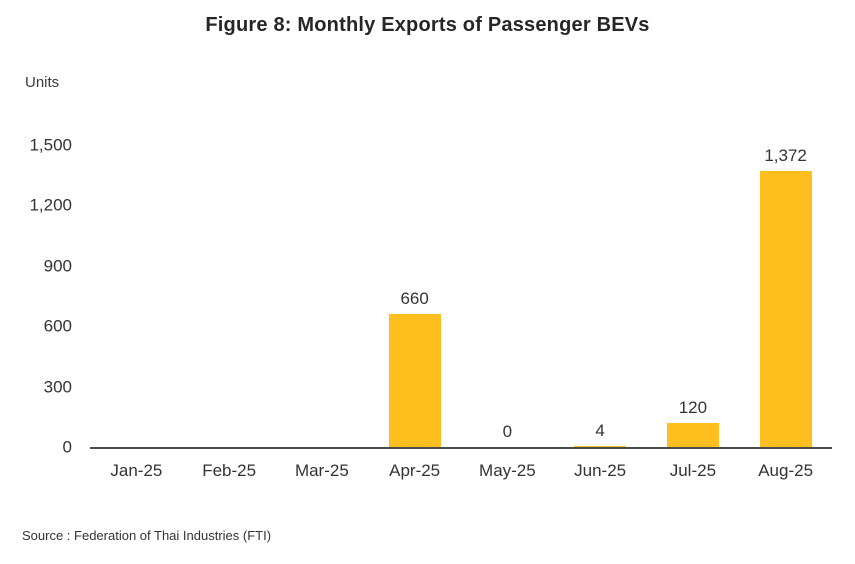  I want to click on bar-value-label: 660, so click(414, 298).